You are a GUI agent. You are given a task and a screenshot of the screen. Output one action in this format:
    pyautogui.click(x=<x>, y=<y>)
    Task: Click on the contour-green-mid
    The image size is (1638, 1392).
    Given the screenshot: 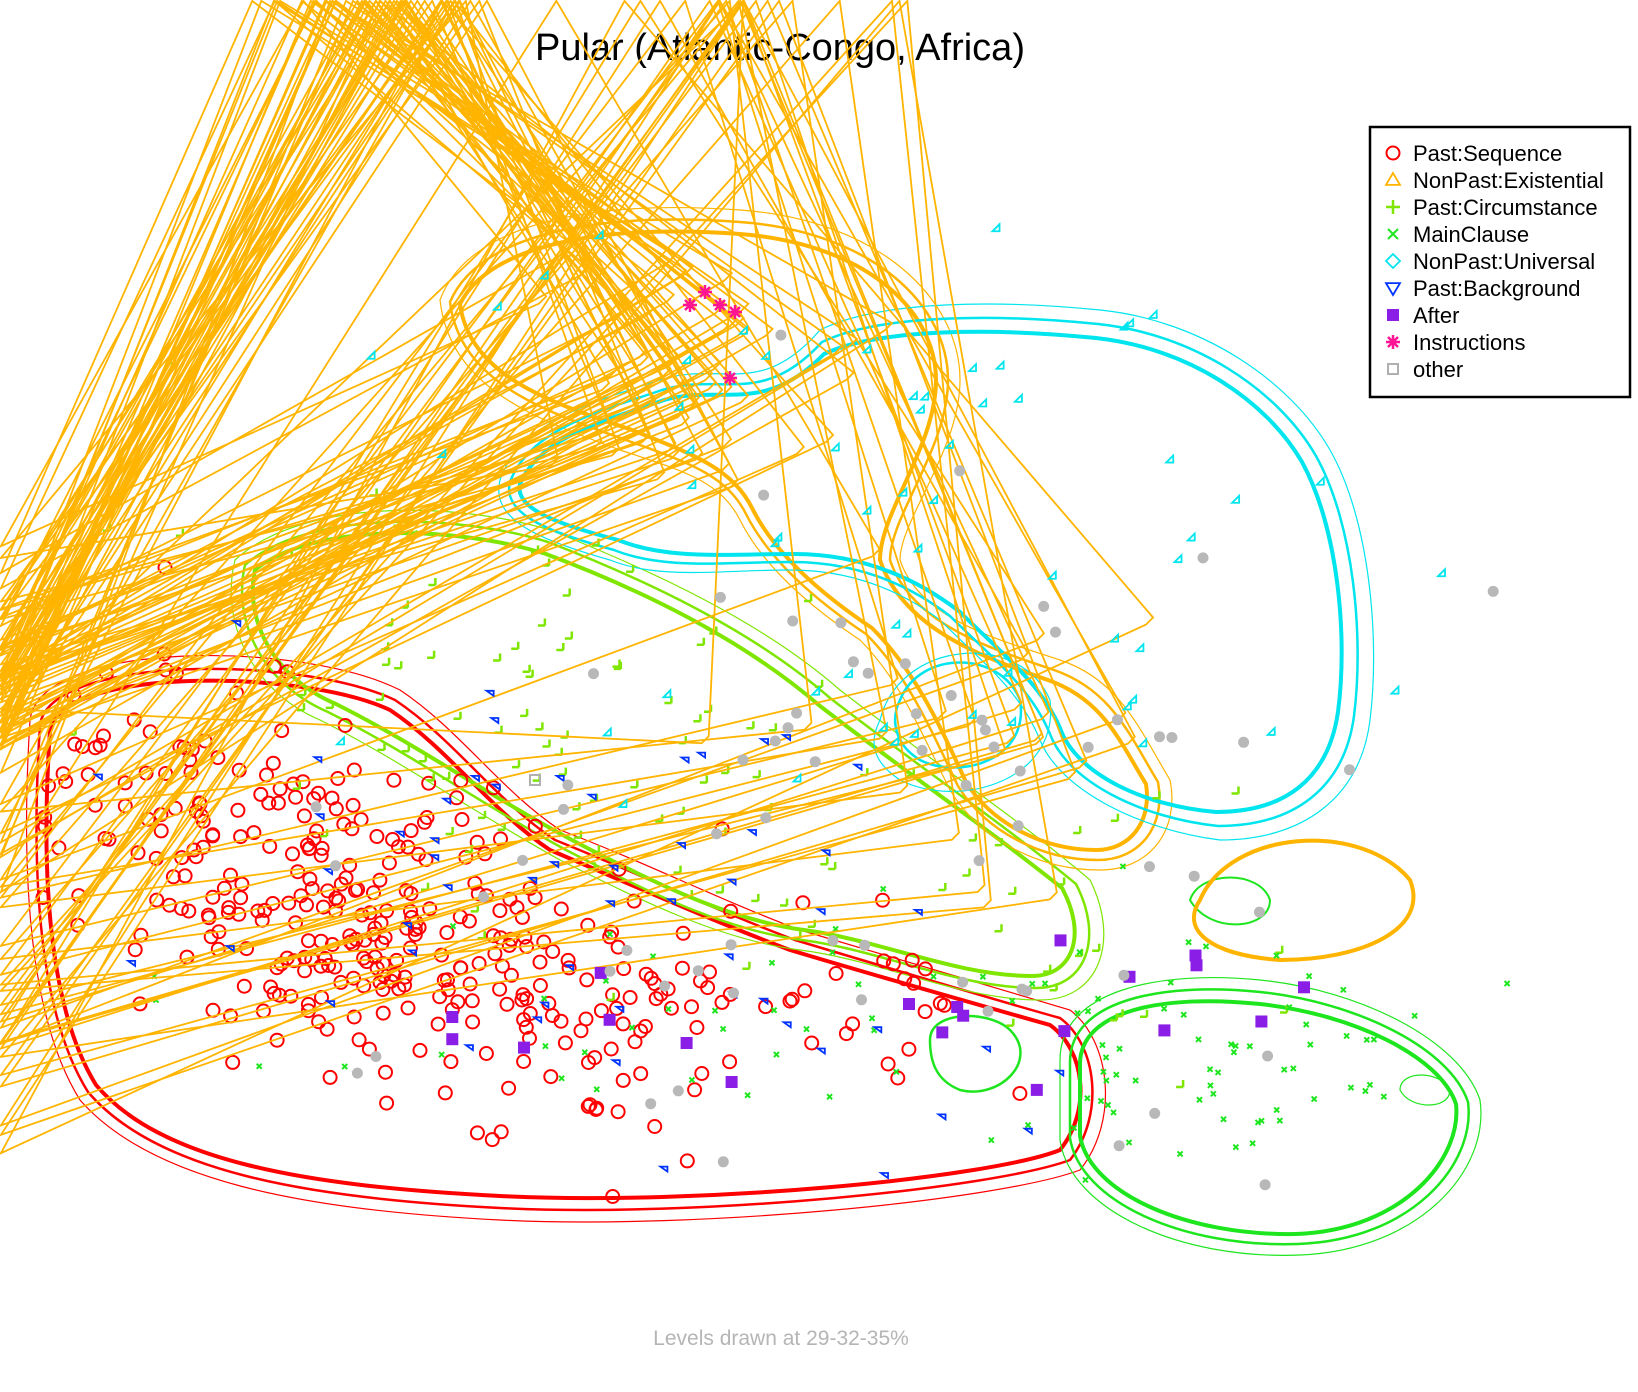 What is the action you would take?
    pyautogui.click(x=1269, y=1117)
    